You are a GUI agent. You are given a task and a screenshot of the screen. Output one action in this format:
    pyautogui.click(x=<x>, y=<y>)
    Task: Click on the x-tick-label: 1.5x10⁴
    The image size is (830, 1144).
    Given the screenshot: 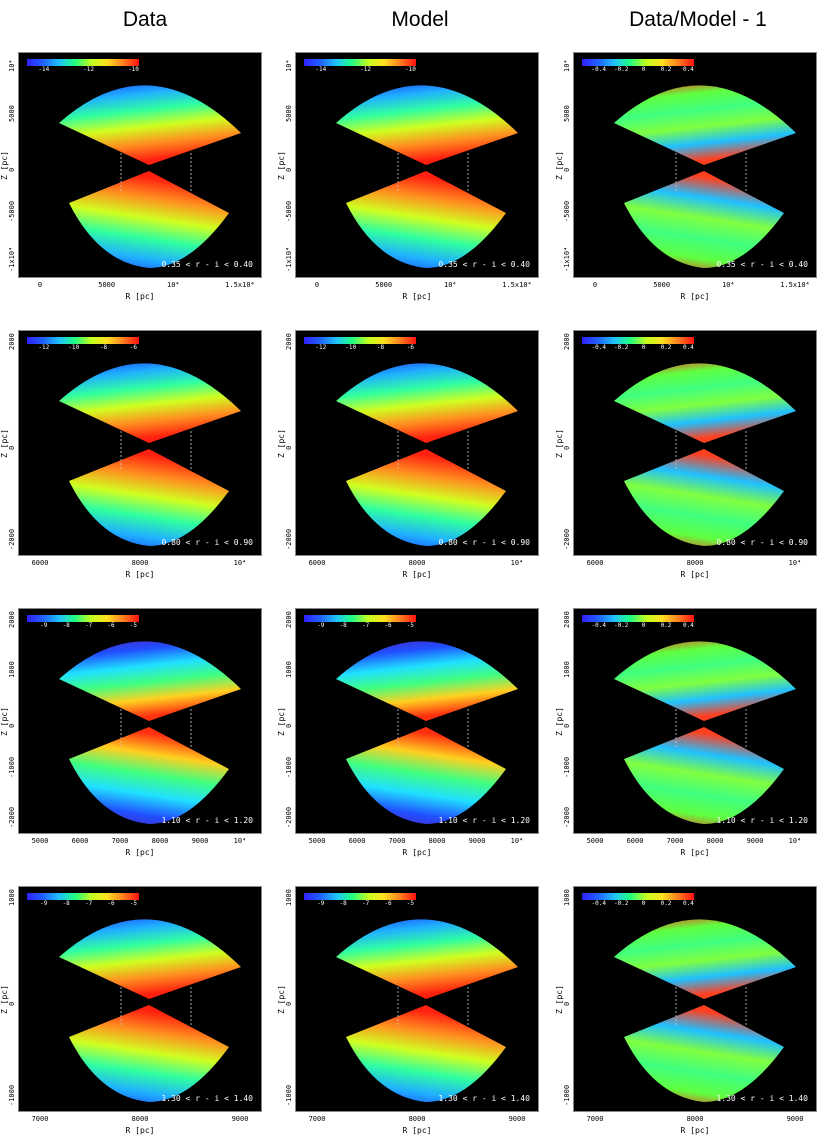 What is the action you would take?
    pyautogui.click(x=517, y=285)
    